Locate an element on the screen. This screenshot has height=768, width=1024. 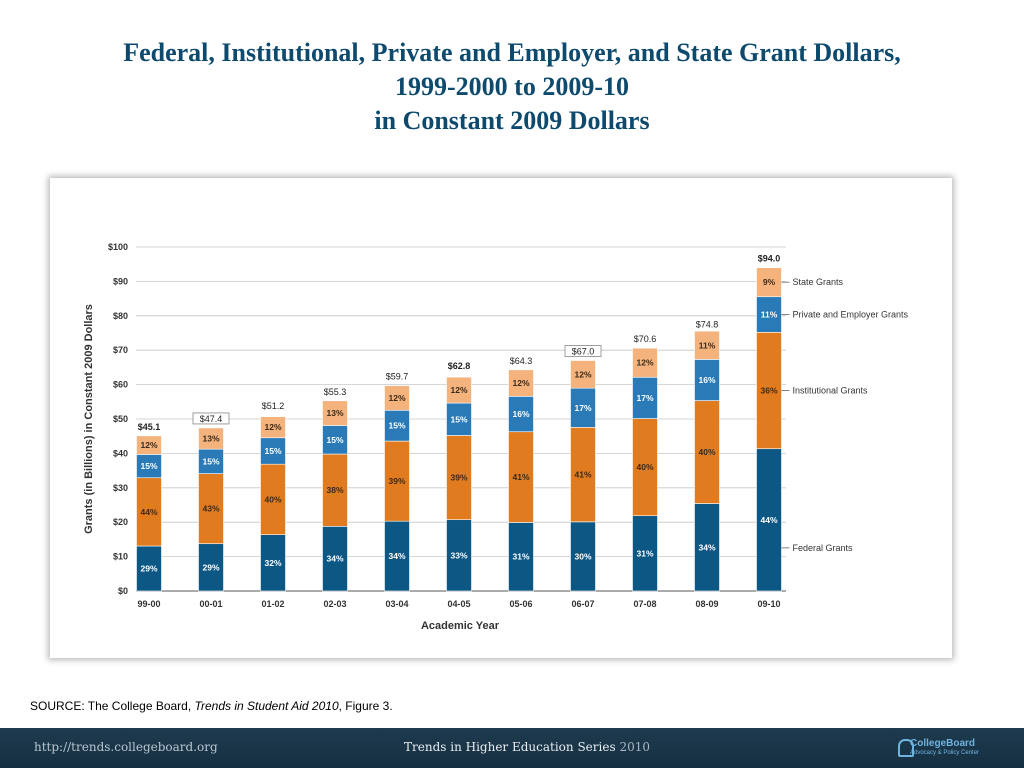
x-tick-label: 05-06 is located at coordinates (520, 604).